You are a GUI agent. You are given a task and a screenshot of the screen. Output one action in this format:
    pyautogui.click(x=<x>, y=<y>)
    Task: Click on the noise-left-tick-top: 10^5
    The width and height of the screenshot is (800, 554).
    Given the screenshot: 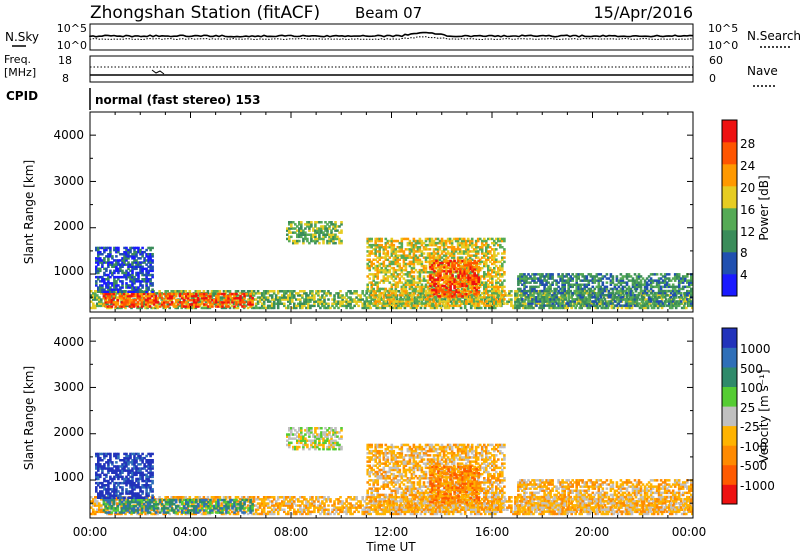 What is the action you would take?
    pyautogui.click(x=72, y=28)
    